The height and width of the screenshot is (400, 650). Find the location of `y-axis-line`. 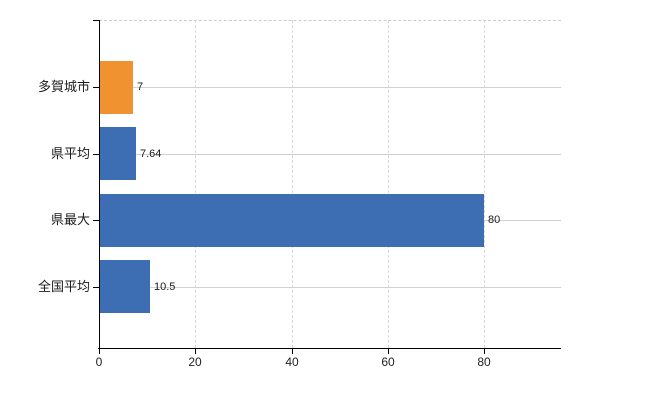

y-axis-line is located at coordinates (99, 184).